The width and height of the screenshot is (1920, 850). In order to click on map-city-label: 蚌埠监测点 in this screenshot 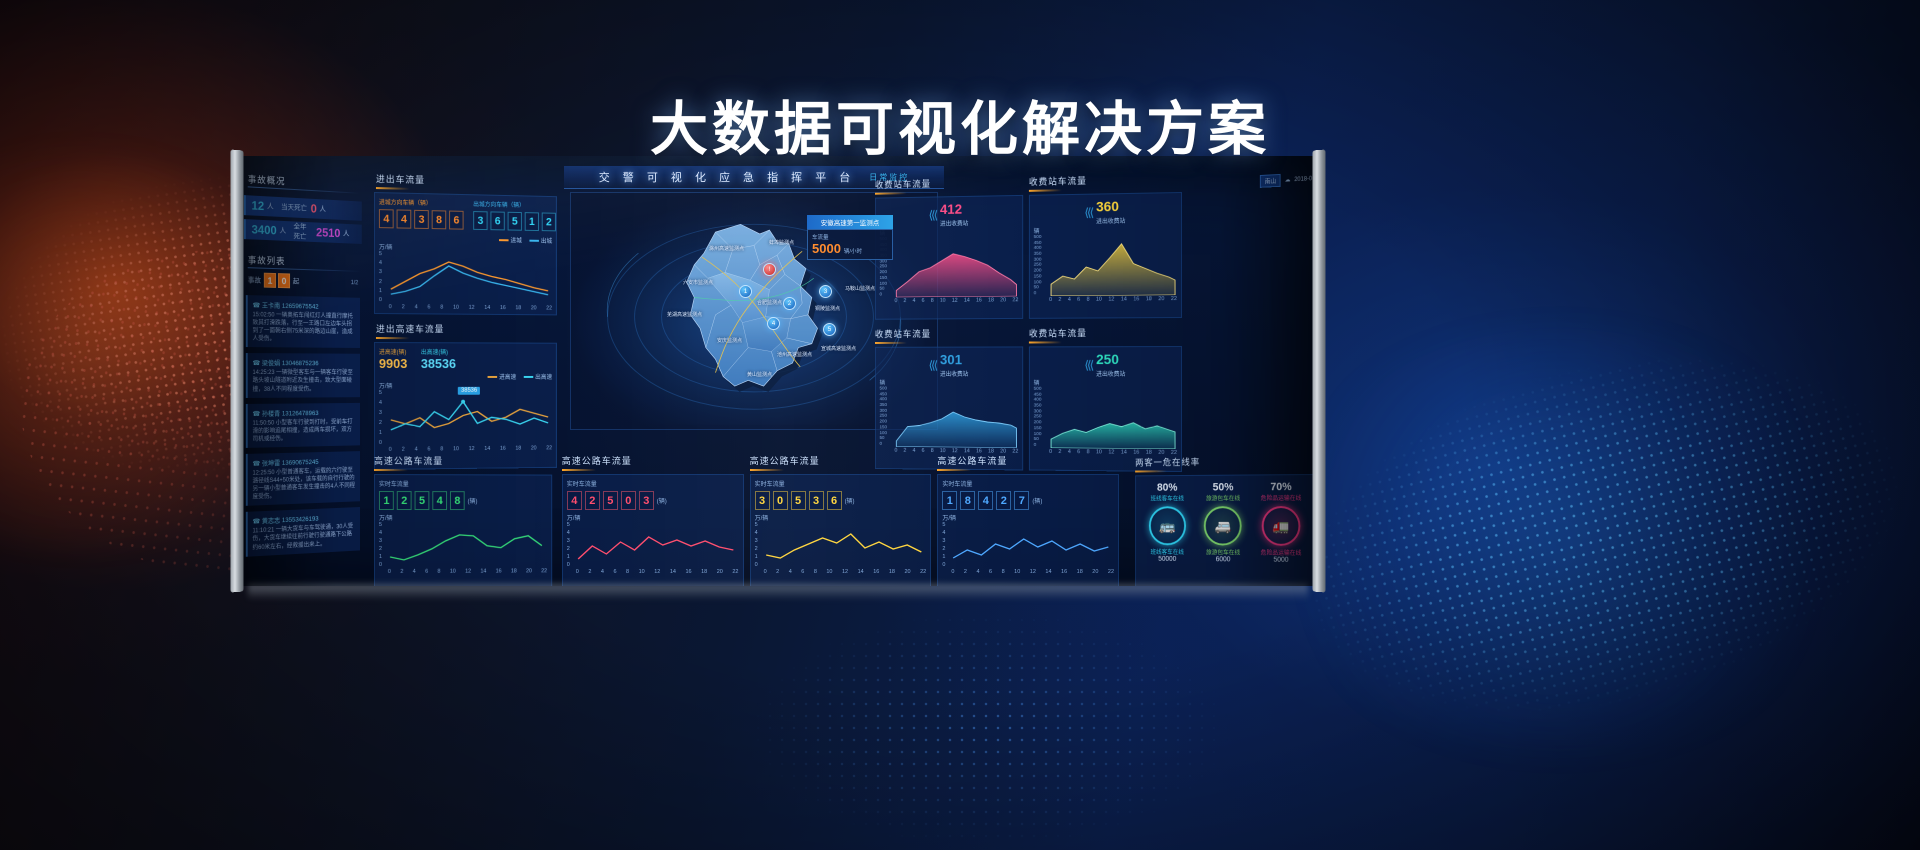, I will do `click(782, 243)`.